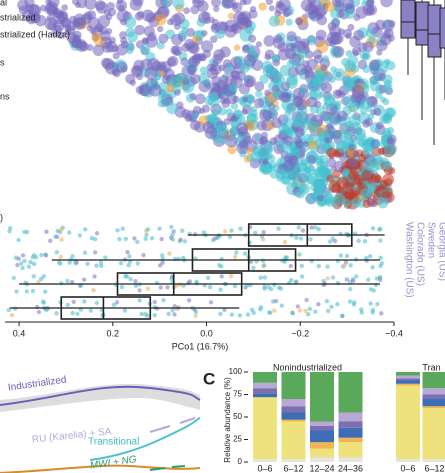  Describe the element at coordinates (19, 333) in the screenshot. I see `x-tick-label: 0.4` at that location.